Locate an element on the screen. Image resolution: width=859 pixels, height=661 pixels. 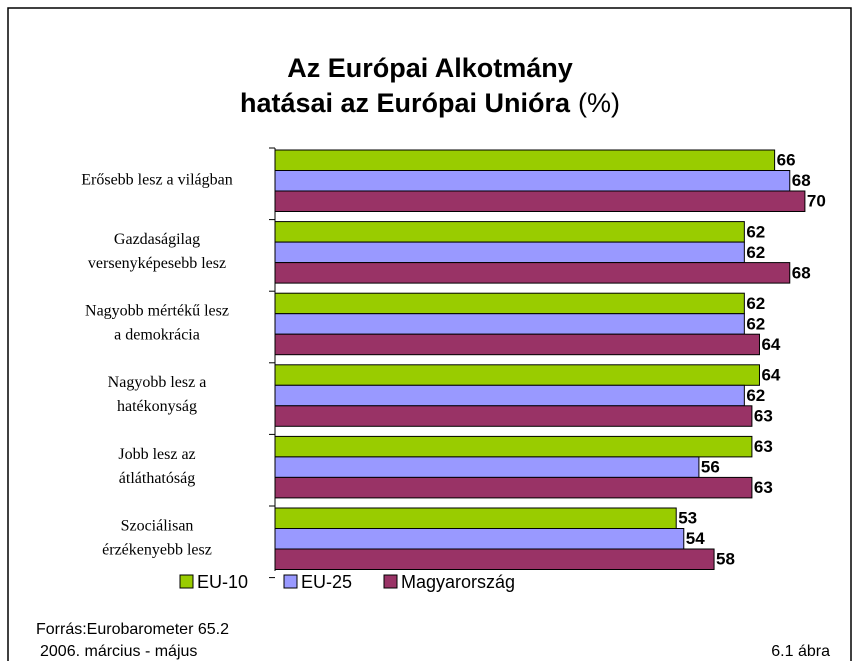
category-label: a demokrácia is located at coordinates (157, 335).